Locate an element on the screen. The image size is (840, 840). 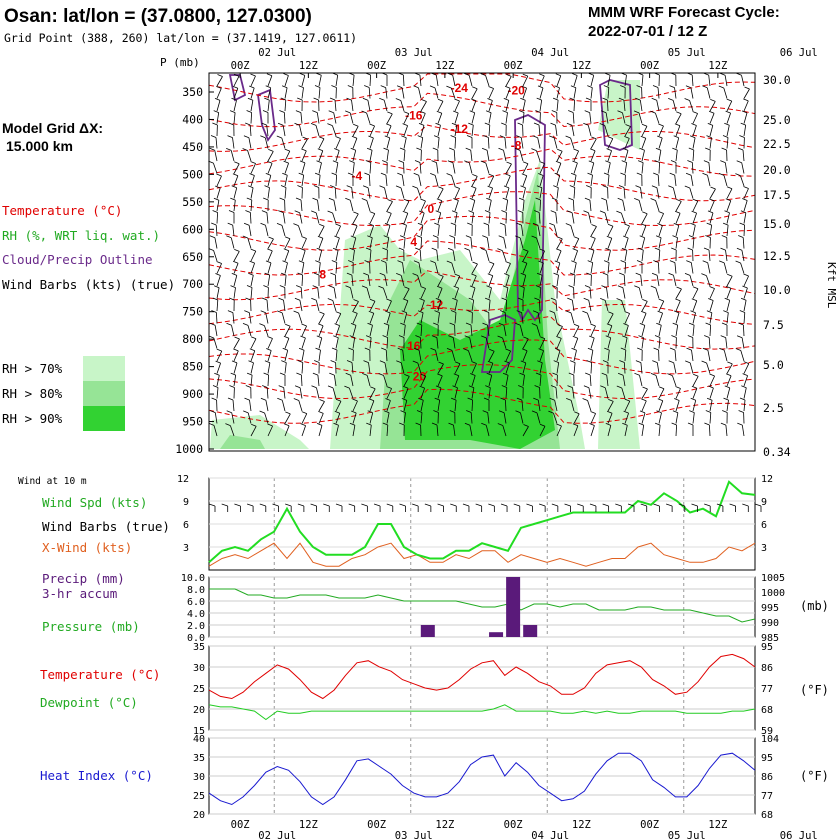
model-grid-value: 15.000 km is located at coordinates (39, 146).